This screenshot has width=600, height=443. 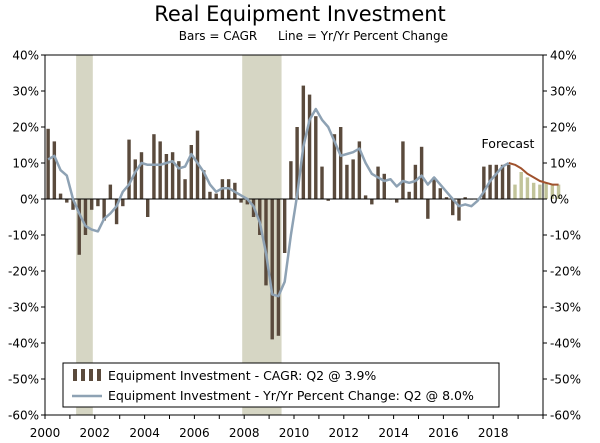 I want to click on yoy-line-forecast, so click(x=533, y=174).